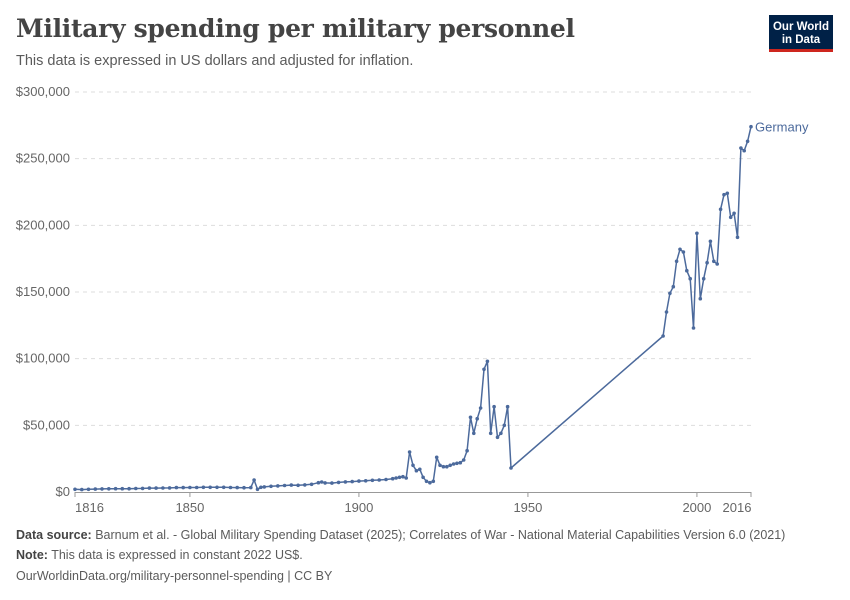 The width and height of the screenshot is (850, 600). What do you see at coordinates (46, 424) in the screenshot?
I see `y-tick-label: $50,000` at bounding box center [46, 424].